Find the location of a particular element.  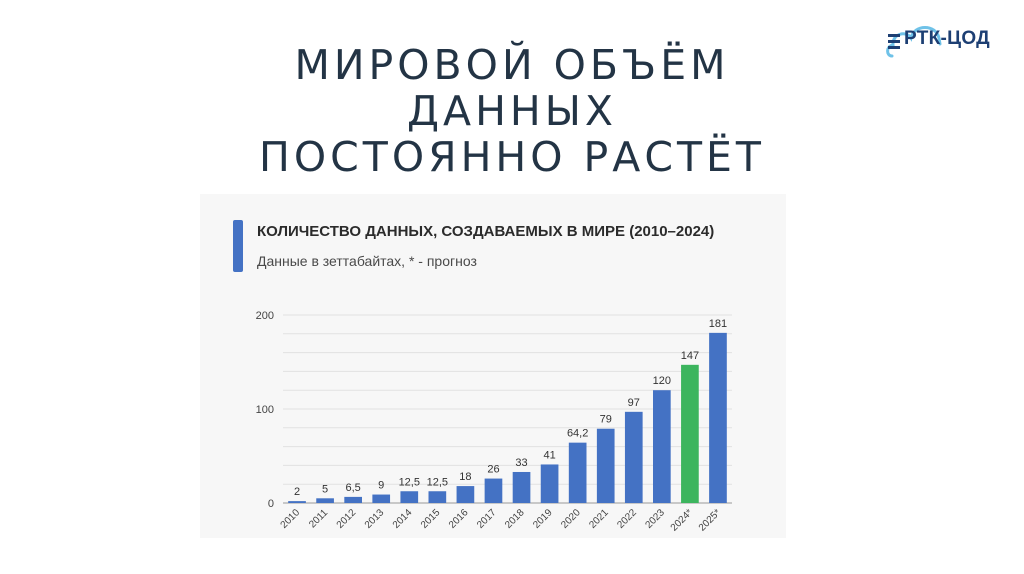

x-tick-label: 2017 is located at coordinates (487, 519).